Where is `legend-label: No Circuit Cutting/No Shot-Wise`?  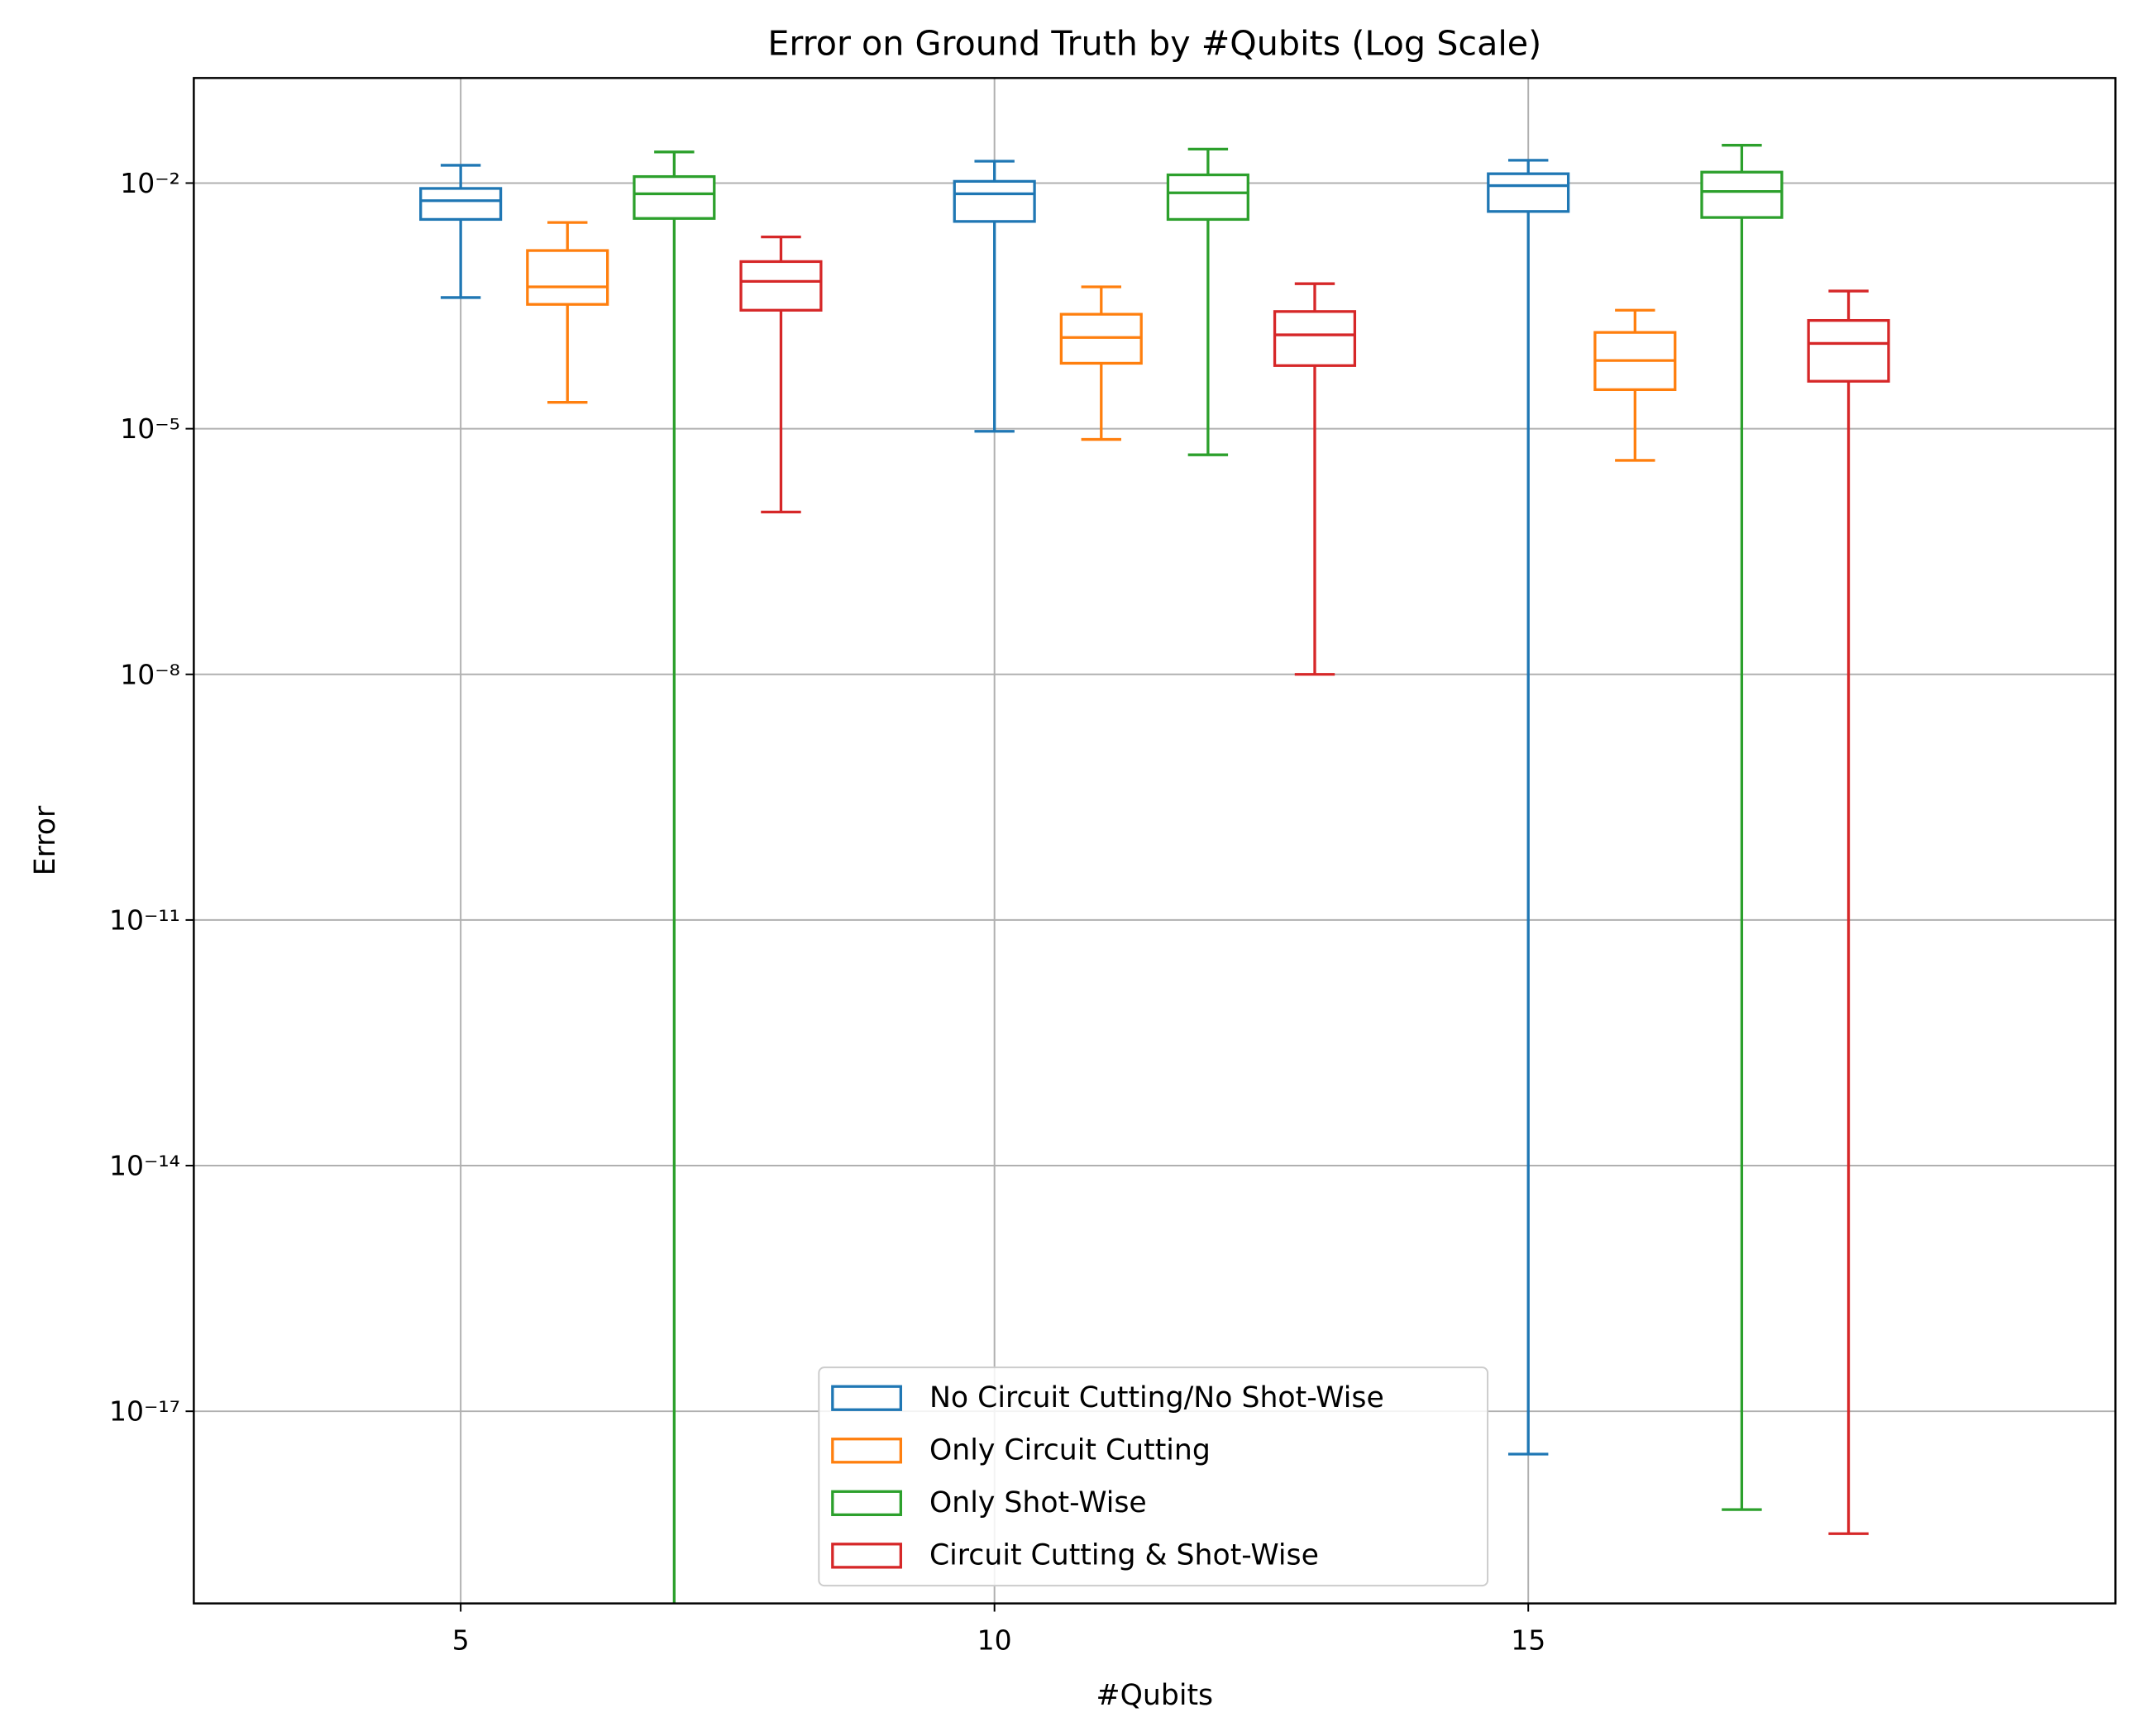
legend-label: No Circuit Cutting/No Shot-Wise is located at coordinates (1156, 1397).